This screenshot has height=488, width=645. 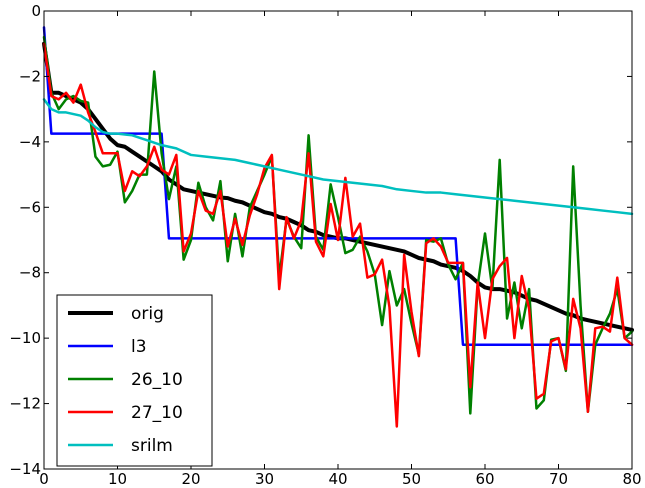 I want to click on y-tick-label: 0, so click(x=36, y=11).